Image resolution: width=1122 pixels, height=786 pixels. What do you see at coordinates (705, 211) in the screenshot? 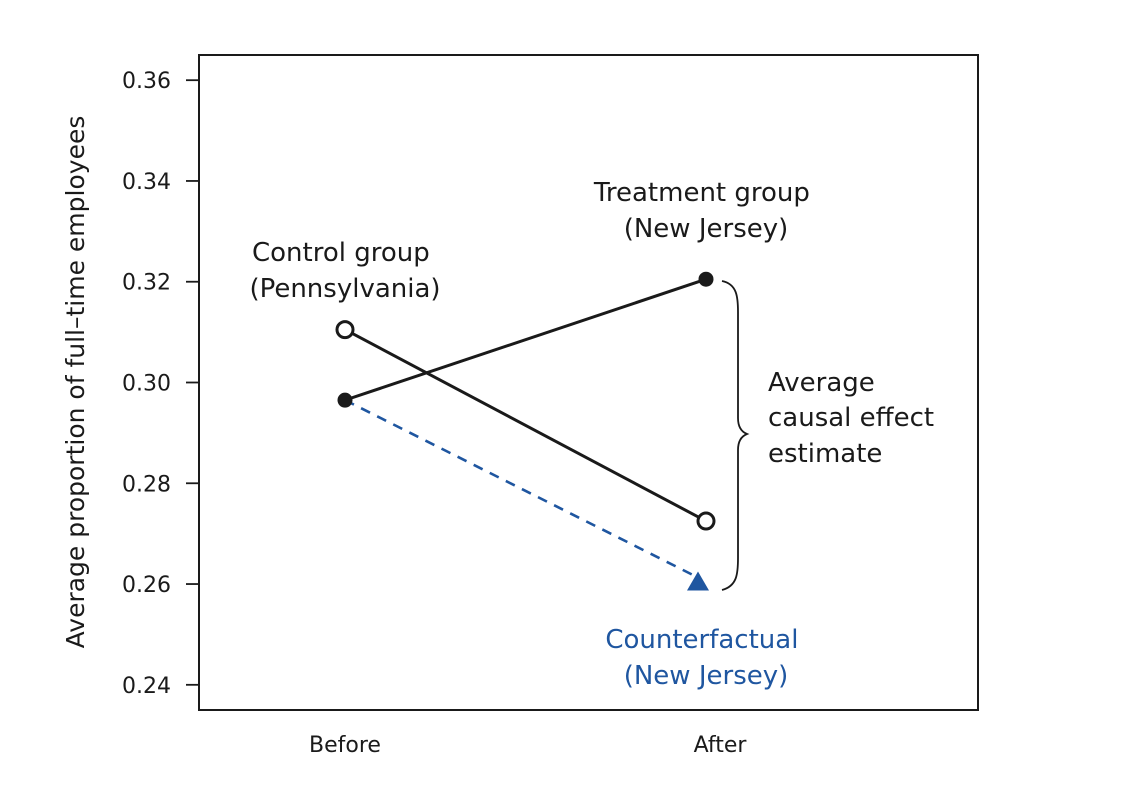
I see `treatment-group-label: Treatment group (New Jersey)` at bounding box center [705, 211].